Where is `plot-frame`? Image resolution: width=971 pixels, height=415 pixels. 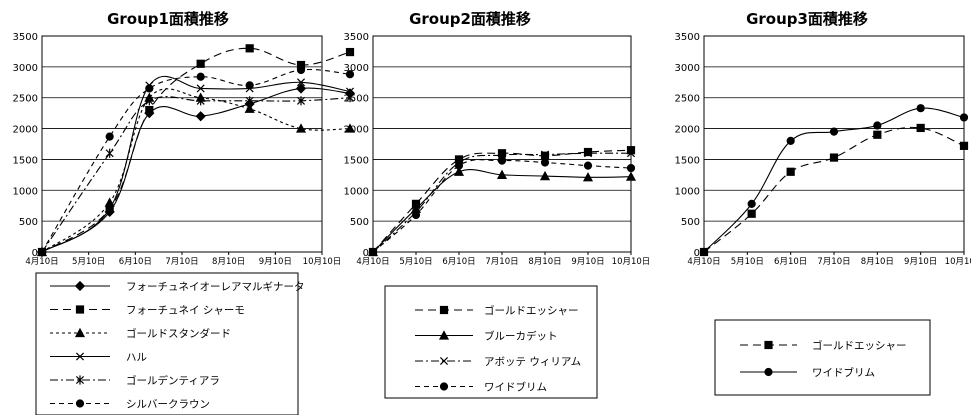 plot-frame is located at coordinates (834, 144).